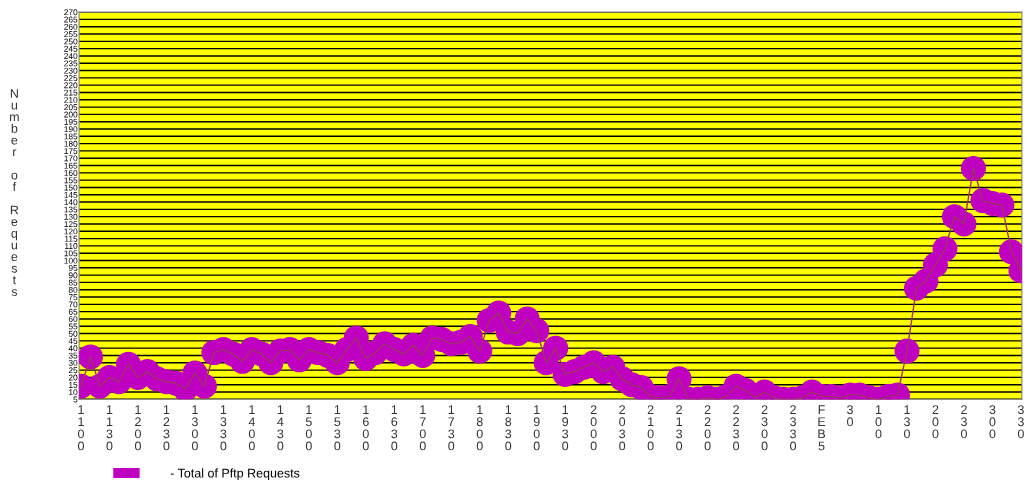 The height and width of the screenshot is (484, 1027). I want to click on y-tick-label: 240, so click(71, 56).